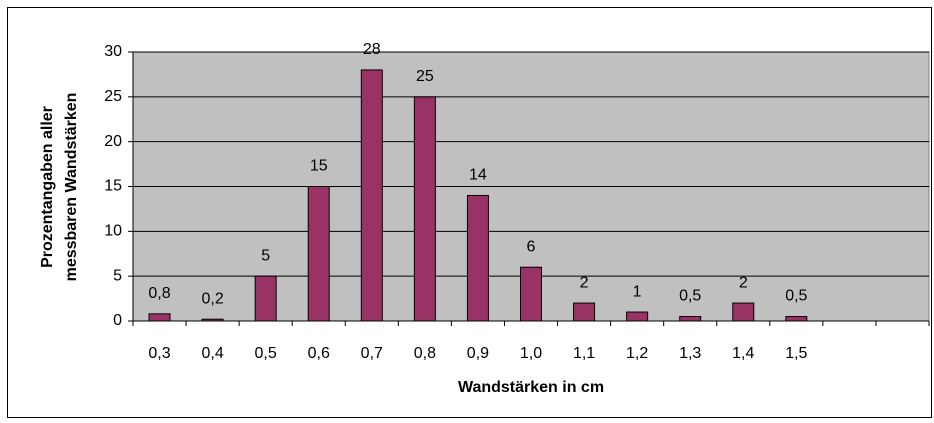 Image resolution: width=934 pixels, height=423 pixels. Describe the element at coordinates (637, 291) in the screenshot. I see `data-label: 1` at that location.